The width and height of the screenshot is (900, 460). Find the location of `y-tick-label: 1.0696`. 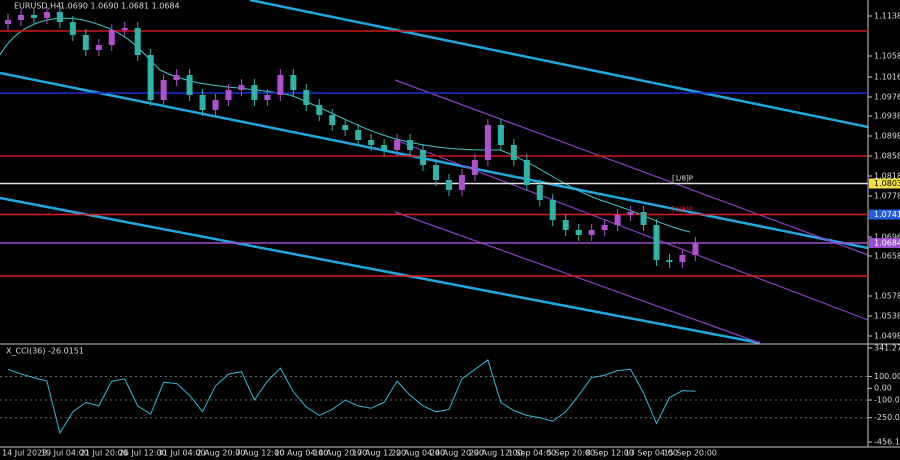

y-tick-label: 1.0696 is located at coordinates (887, 237).